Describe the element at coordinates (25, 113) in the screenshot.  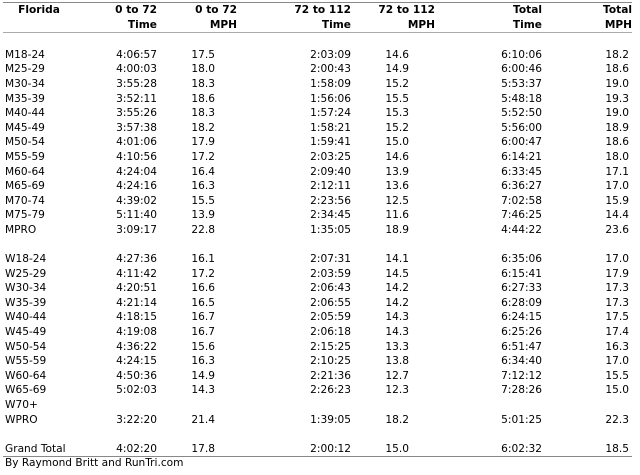
I see `row-label: M40-44` at that location.